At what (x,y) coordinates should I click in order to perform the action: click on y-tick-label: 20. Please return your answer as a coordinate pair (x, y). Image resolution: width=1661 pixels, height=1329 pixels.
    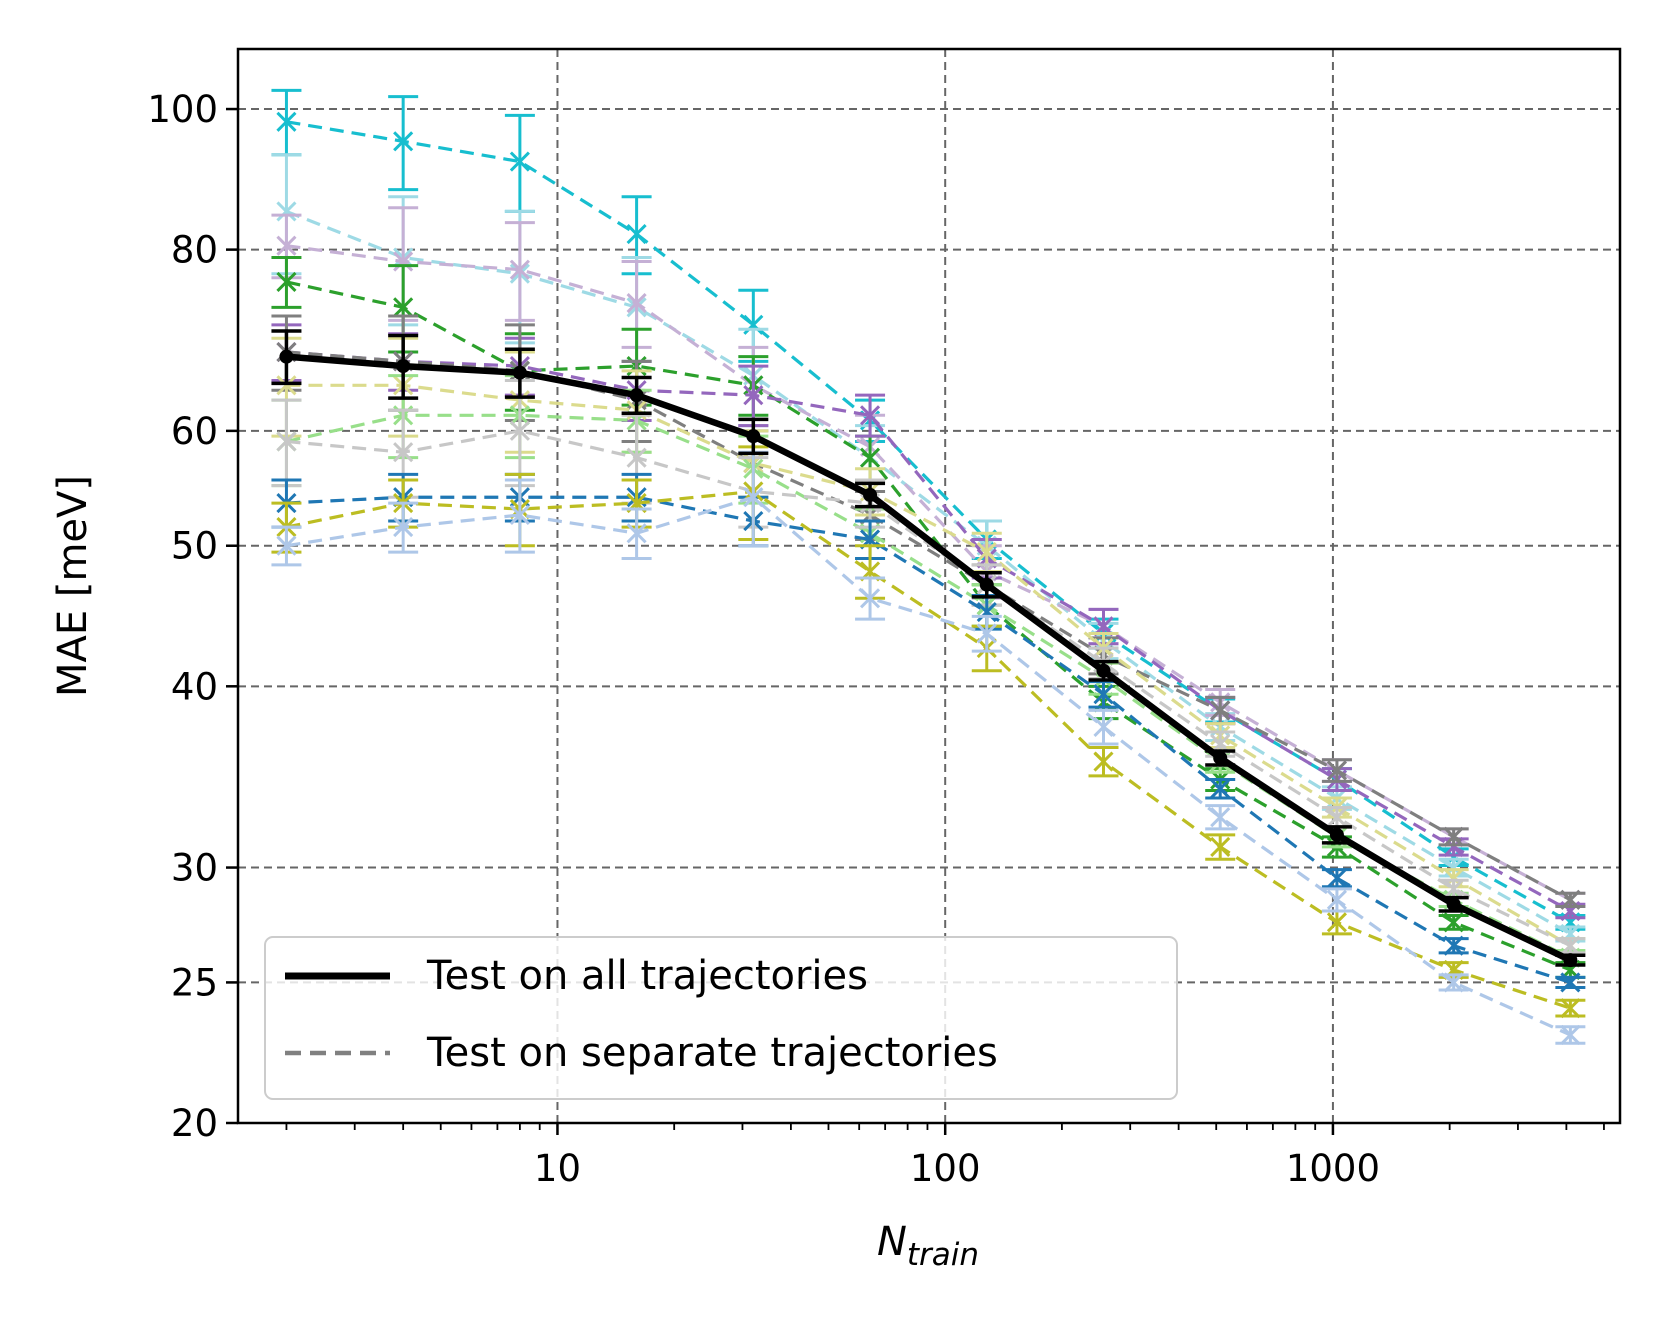
    Looking at the image, I should click on (194, 1123).